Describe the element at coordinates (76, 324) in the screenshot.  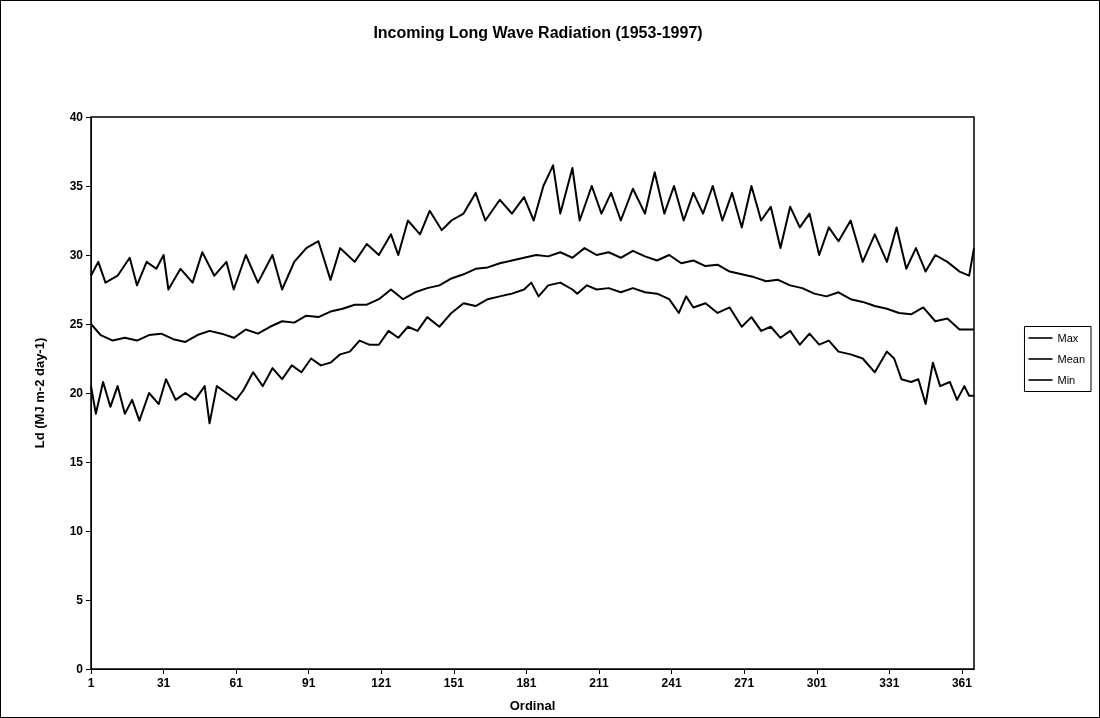
I see `y-tick-label: 25` at that location.